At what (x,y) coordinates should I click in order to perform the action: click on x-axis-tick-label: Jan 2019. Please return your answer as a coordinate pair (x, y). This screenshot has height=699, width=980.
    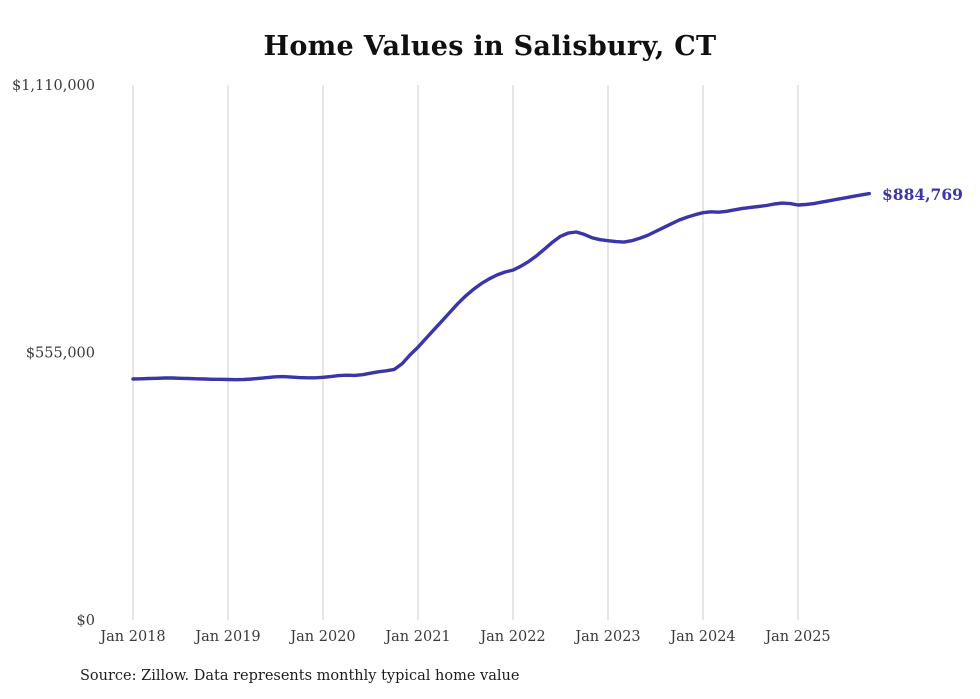
    Looking at the image, I should click on (226, 637).